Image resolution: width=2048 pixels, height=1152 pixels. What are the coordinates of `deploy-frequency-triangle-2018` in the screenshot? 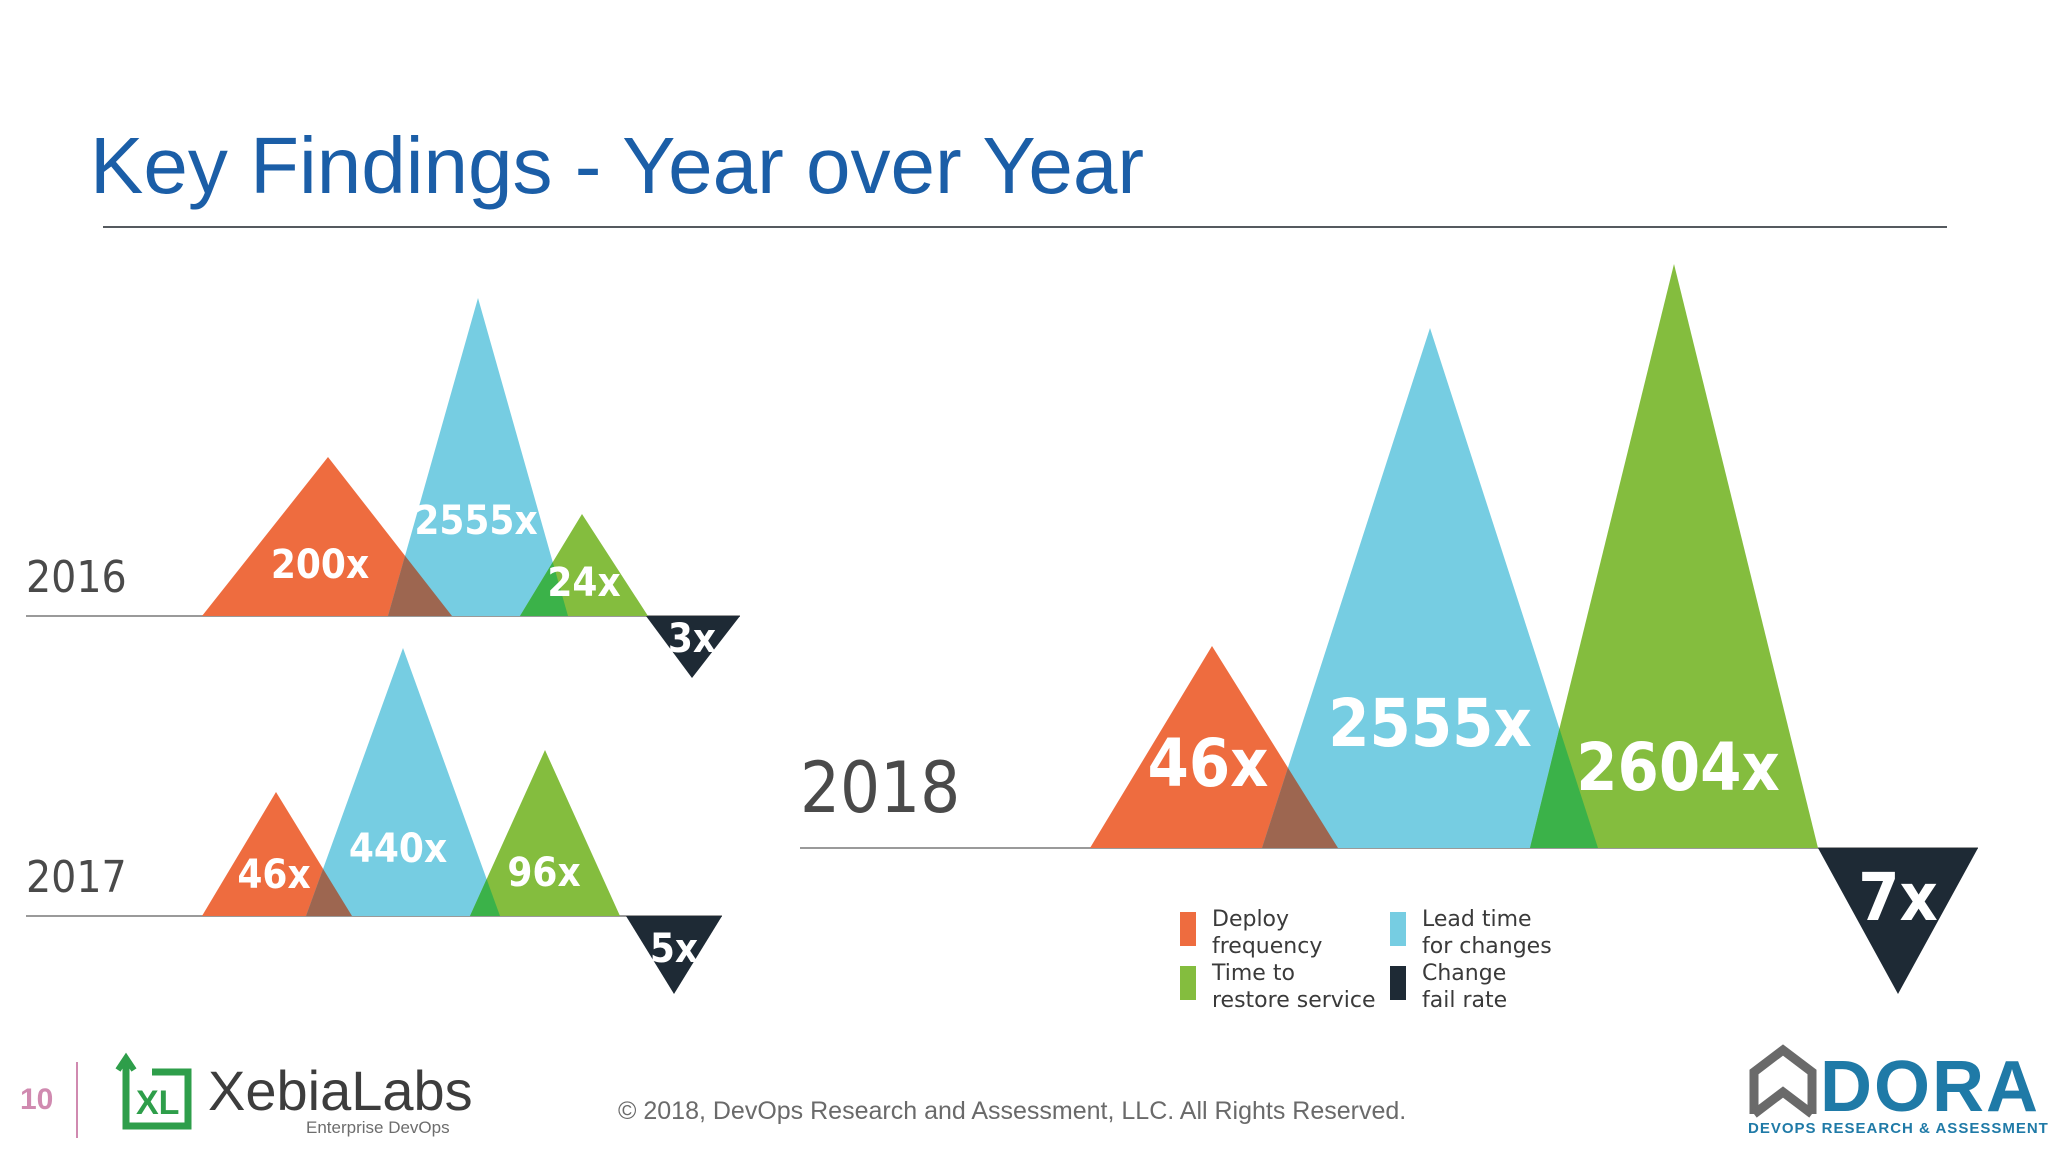 It's located at (1214, 747).